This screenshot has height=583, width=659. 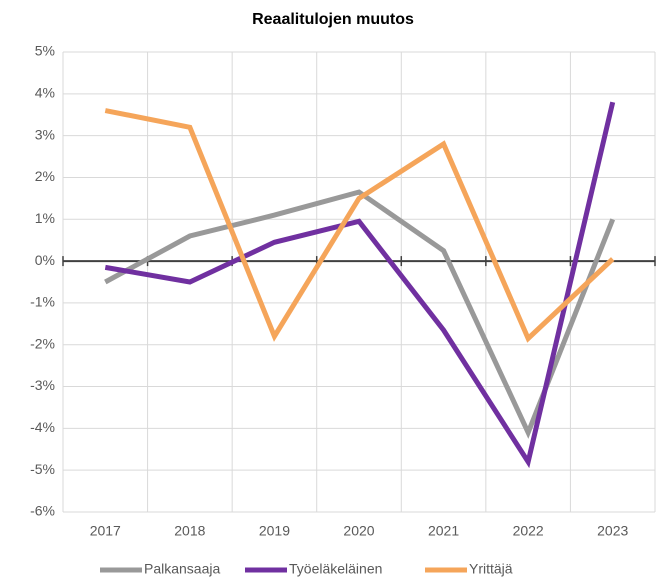 What do you see at coordinates (105, 531) in the screenshot?
I see `x-tick-label: 2017` at bounding box center [105, 531].